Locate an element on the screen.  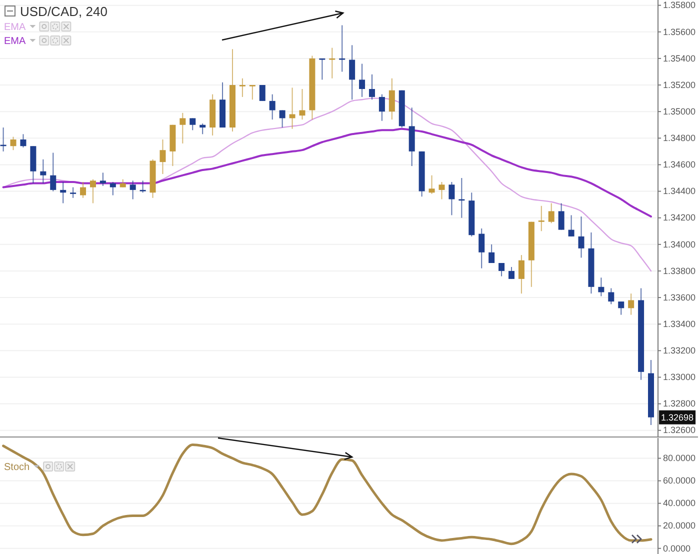
series-label: Stoch is located at coordinates (17, 467).